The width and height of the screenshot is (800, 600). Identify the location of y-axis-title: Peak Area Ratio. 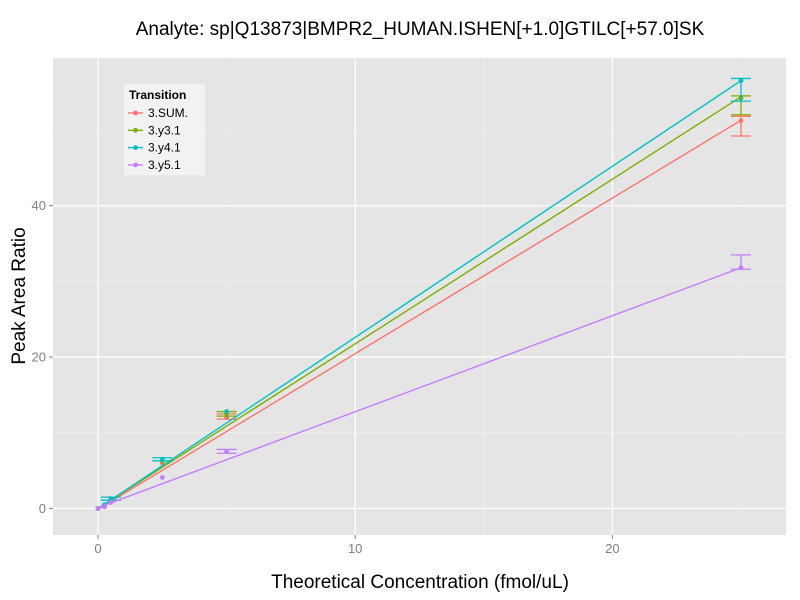
(19, 295).